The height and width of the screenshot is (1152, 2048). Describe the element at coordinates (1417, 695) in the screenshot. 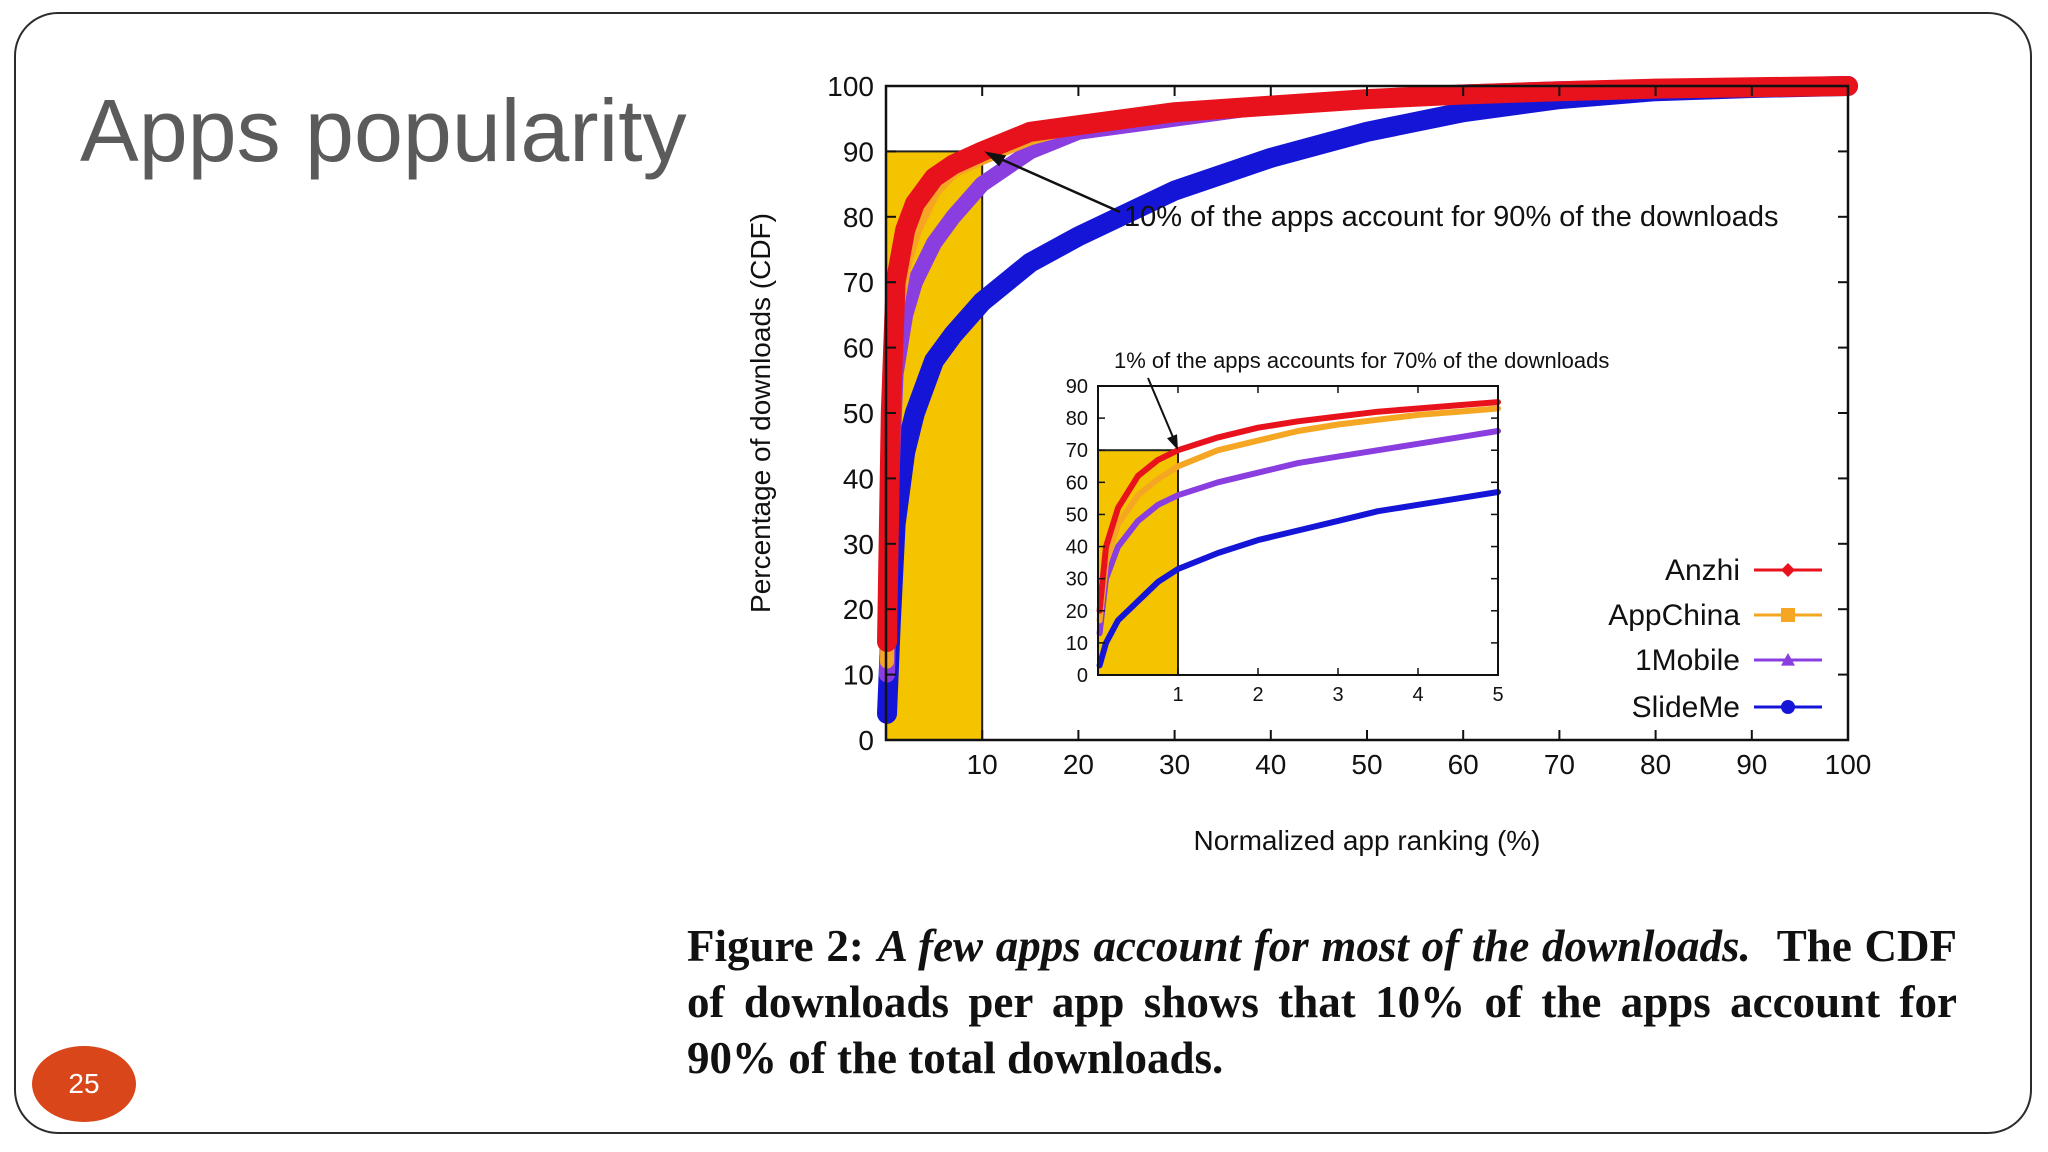

I see `inset-x-tick-label: 4` at that location.